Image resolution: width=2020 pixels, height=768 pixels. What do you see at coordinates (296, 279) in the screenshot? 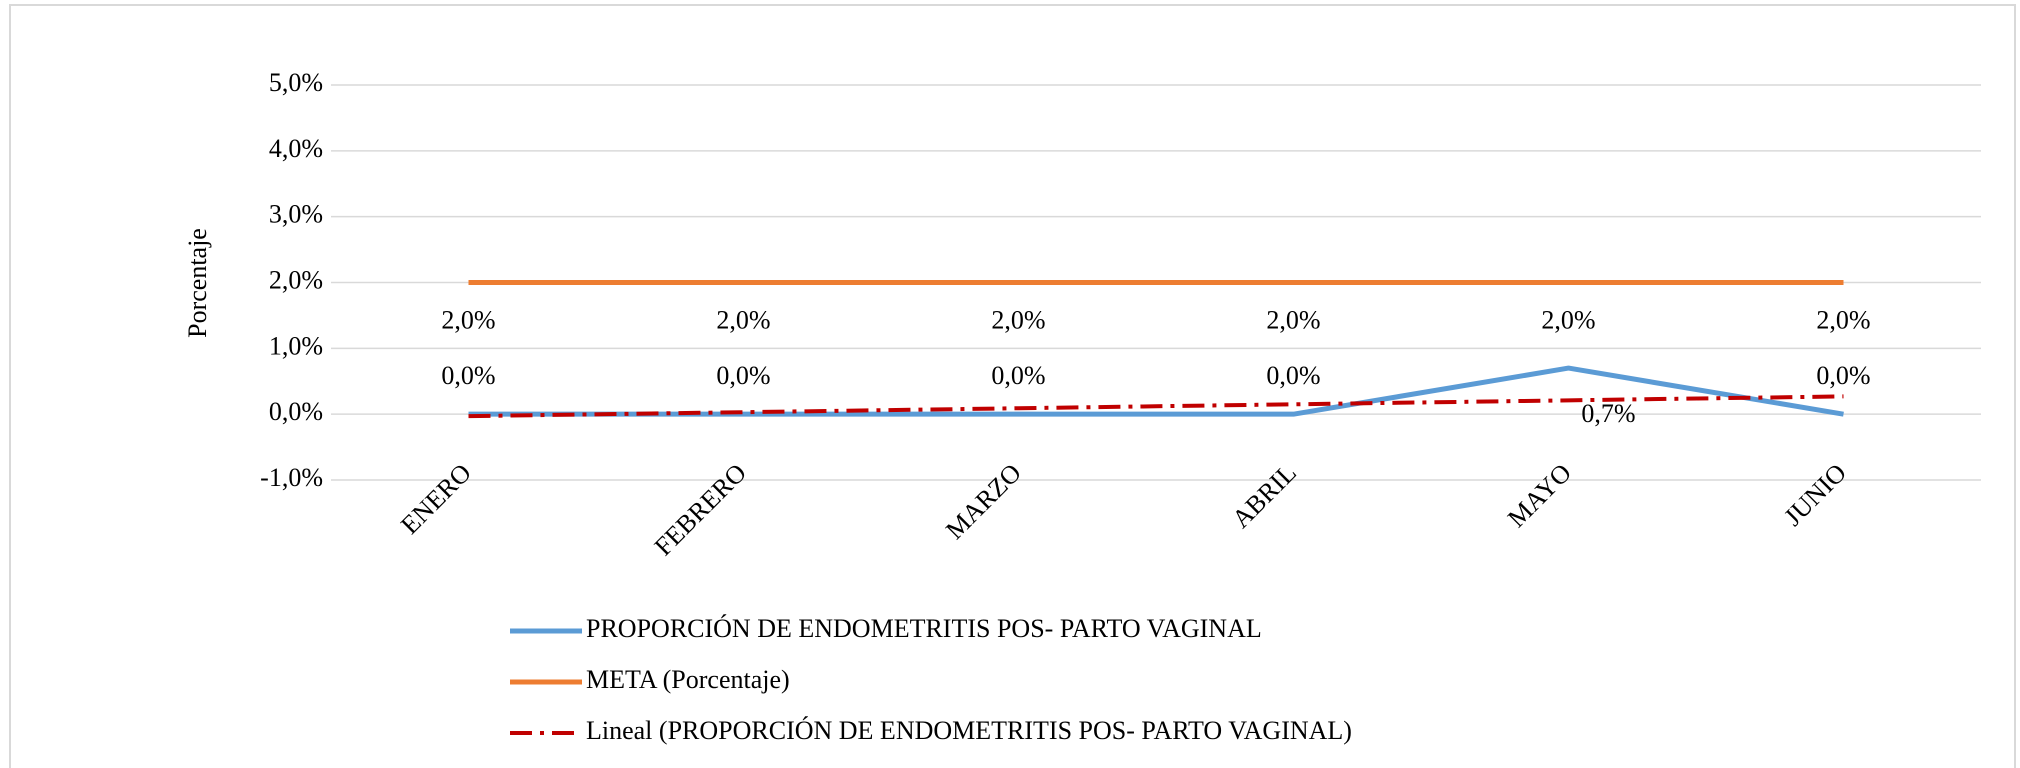
I see `y-tick-label: 2,0%` at bounding box center [296, 279].